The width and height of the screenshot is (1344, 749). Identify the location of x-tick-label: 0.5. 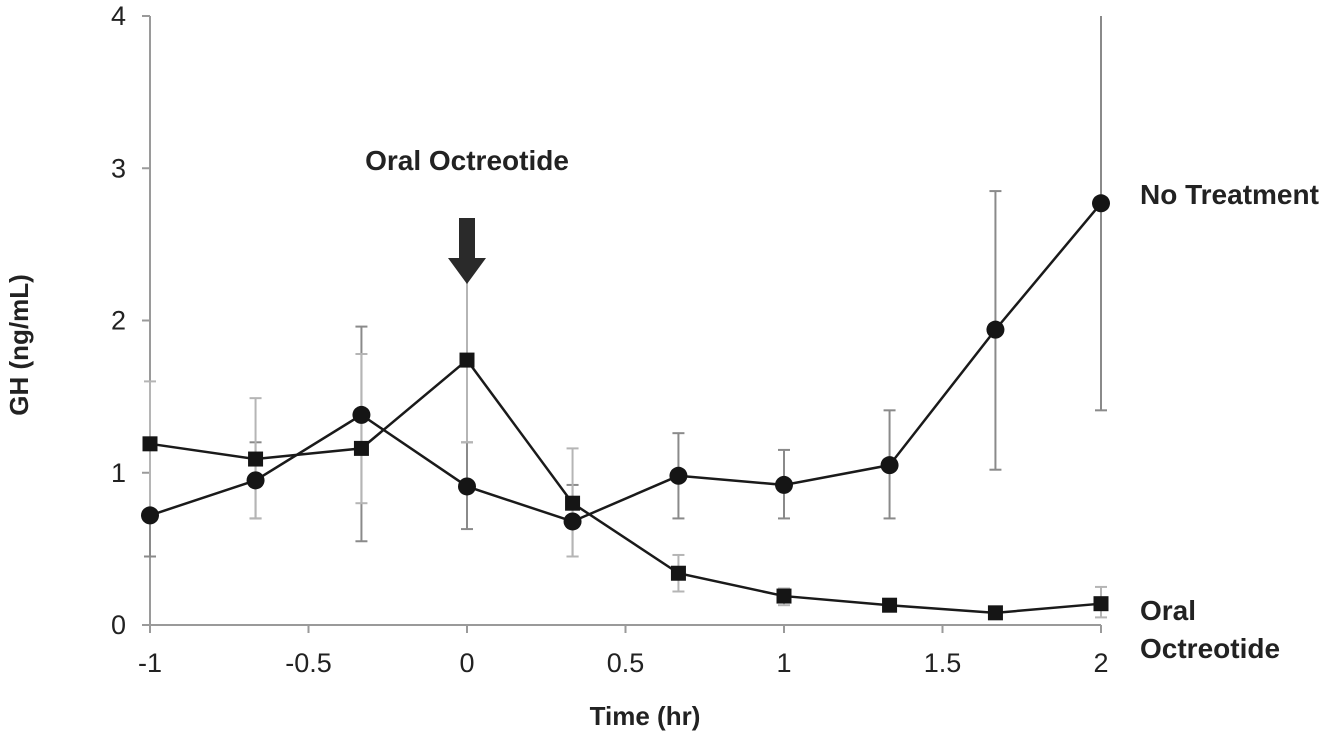
(626, 663).